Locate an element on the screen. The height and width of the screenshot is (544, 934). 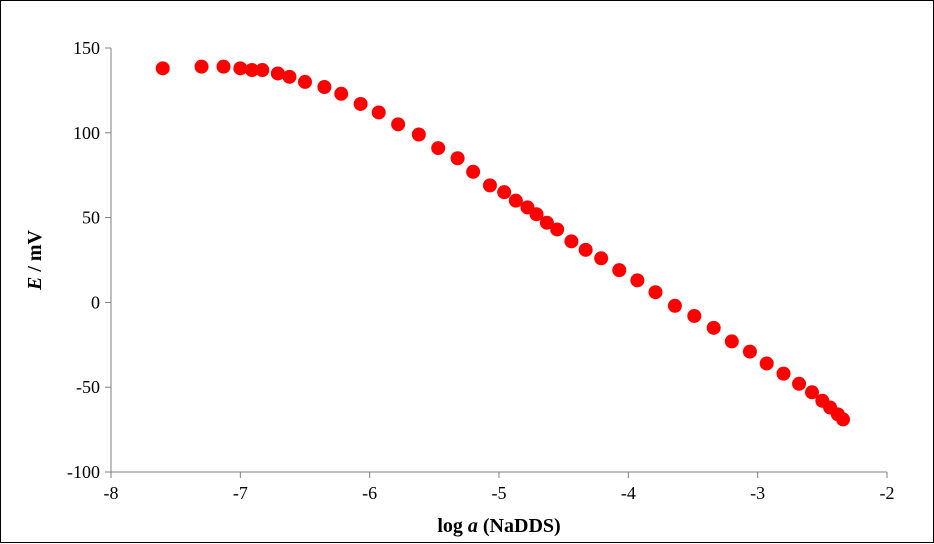
x-tick-label: -3 is located at coordinates (757, 493).